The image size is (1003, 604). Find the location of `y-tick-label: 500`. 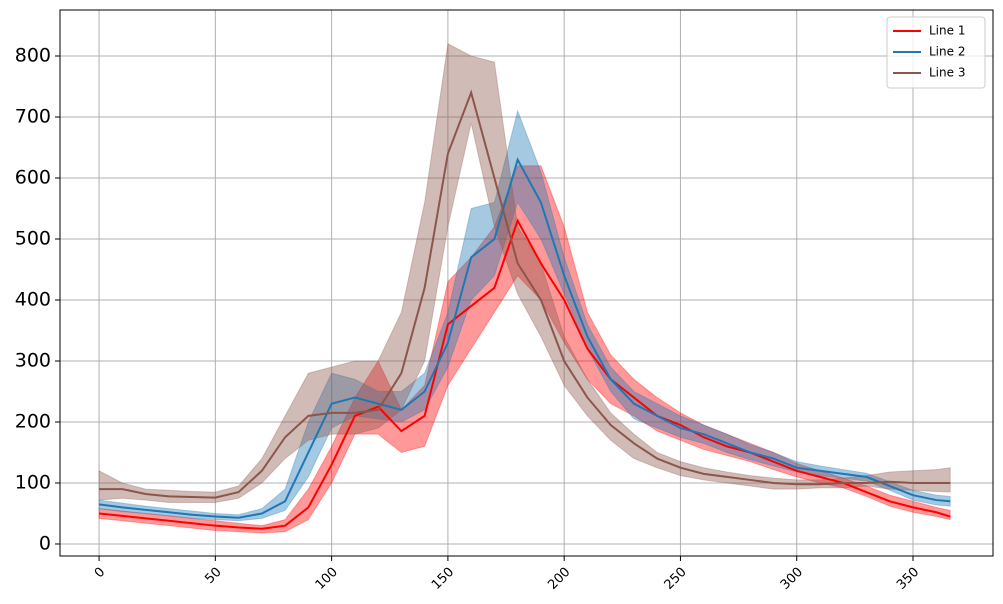

y-tick-label: 500 is located at coordinates (33, 238).